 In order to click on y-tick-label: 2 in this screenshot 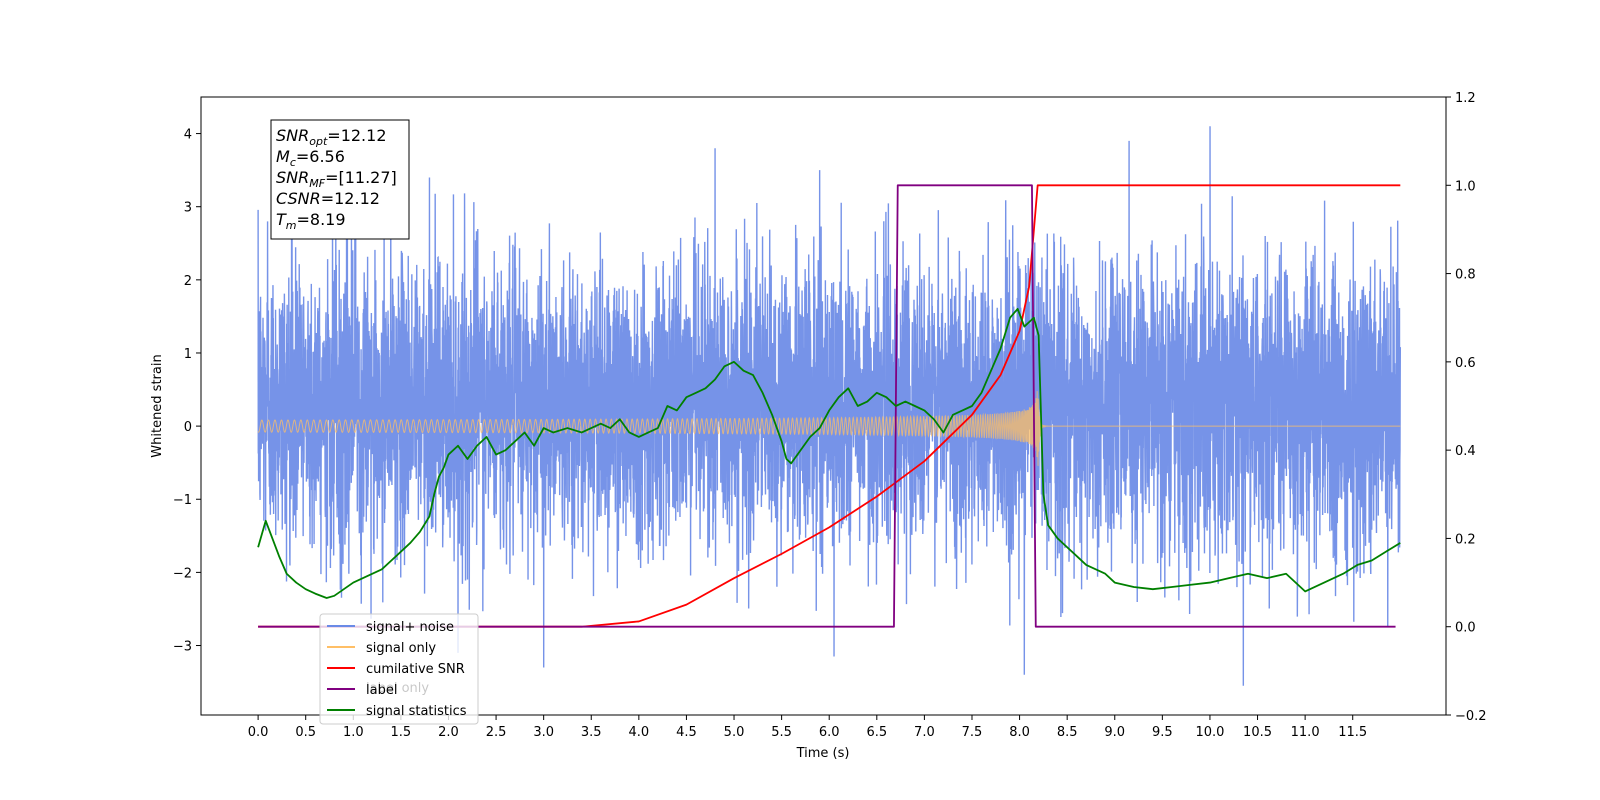, I will do `click(188, 281)`.